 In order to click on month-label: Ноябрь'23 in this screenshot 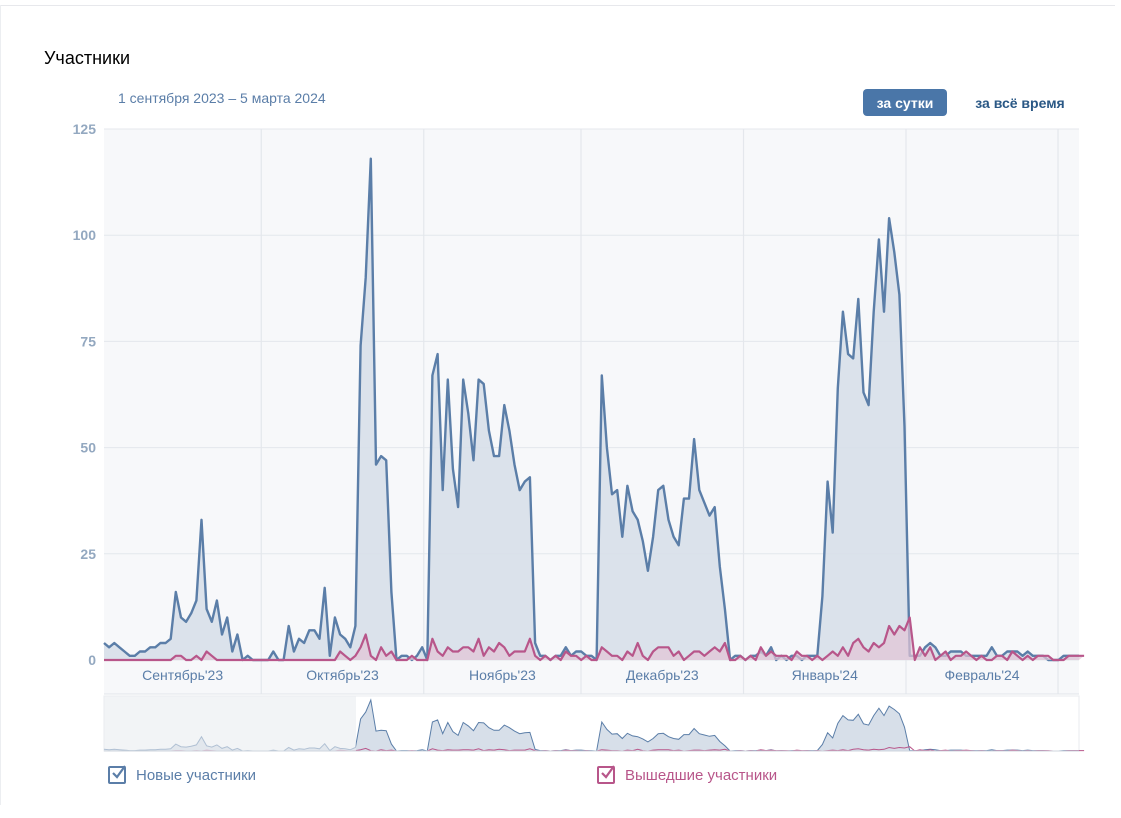, I will do `click(502, 675)`.